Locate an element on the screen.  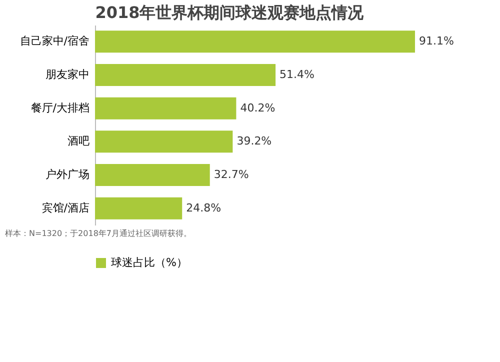
y-tick-label: 宾馆/酒店 is located at coordinates (66, 207).